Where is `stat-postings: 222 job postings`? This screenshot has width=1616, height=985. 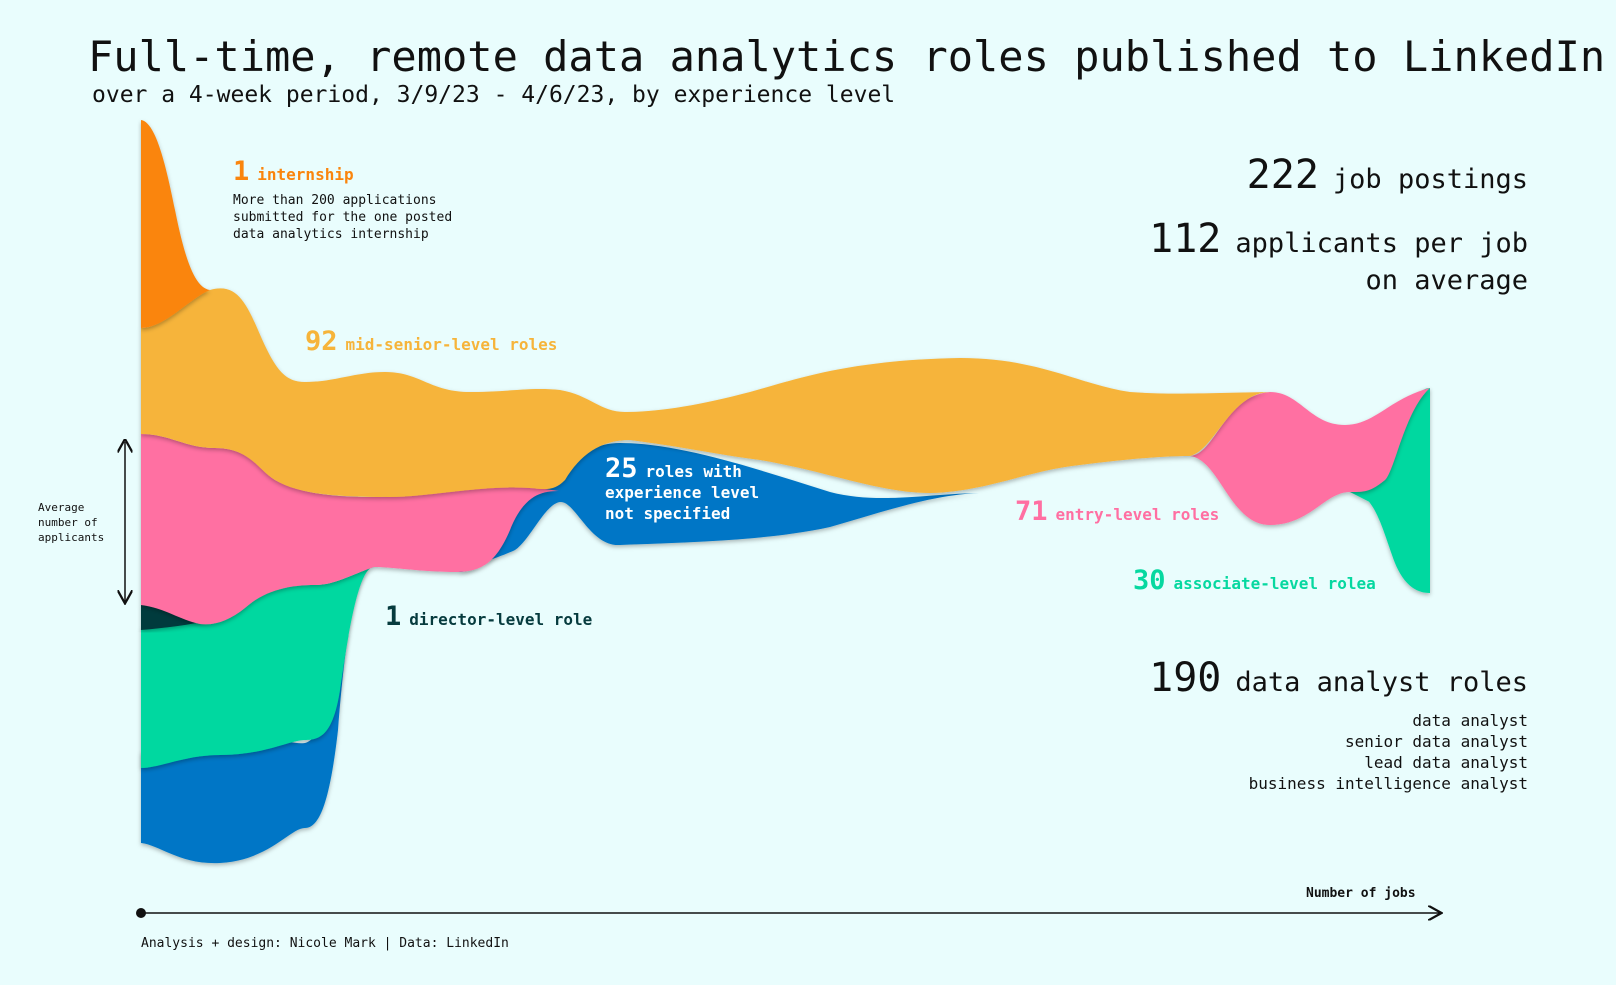 stat-postings: 222 job postings is located at coordinates (1387, 175).